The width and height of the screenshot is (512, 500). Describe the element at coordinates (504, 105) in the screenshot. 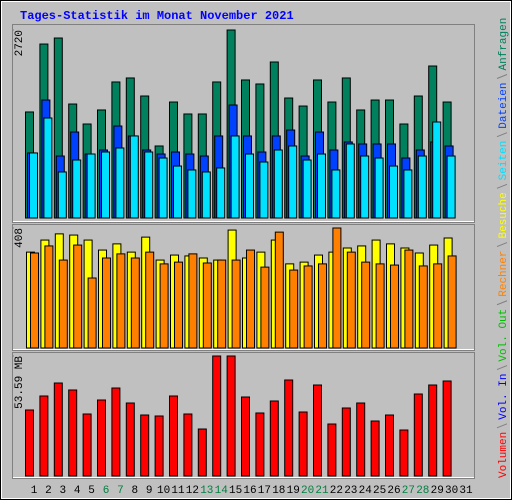

I see `legend-entry: Dateien` at that location.